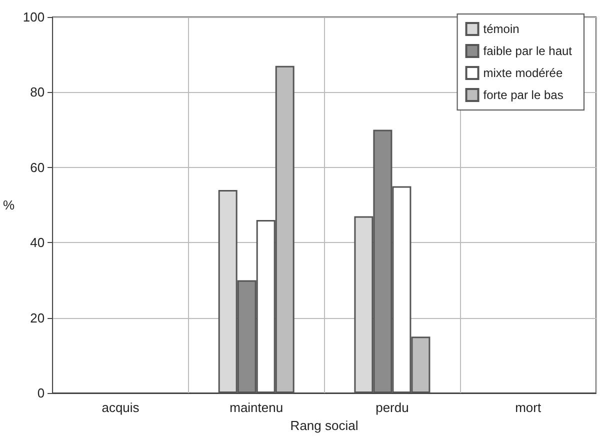  Describe the element at coordinates (528, 51) in the screenshot. I see `legend-label: faible par le haut` at that location.